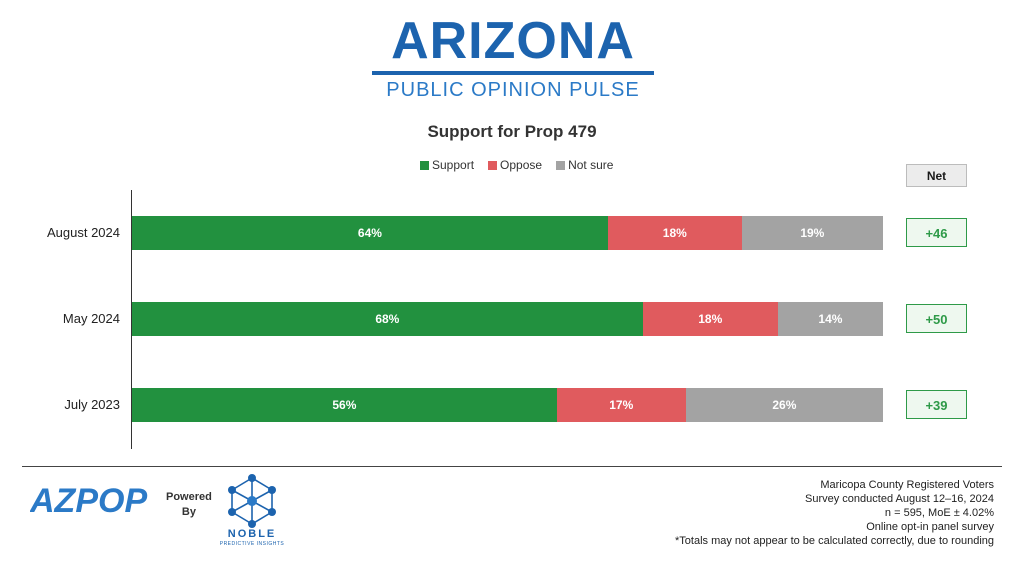 The image size is (1024, 568). Describe the element at coordinates (936, 404) in the screenshot. I see `net-value: +39` at that location.